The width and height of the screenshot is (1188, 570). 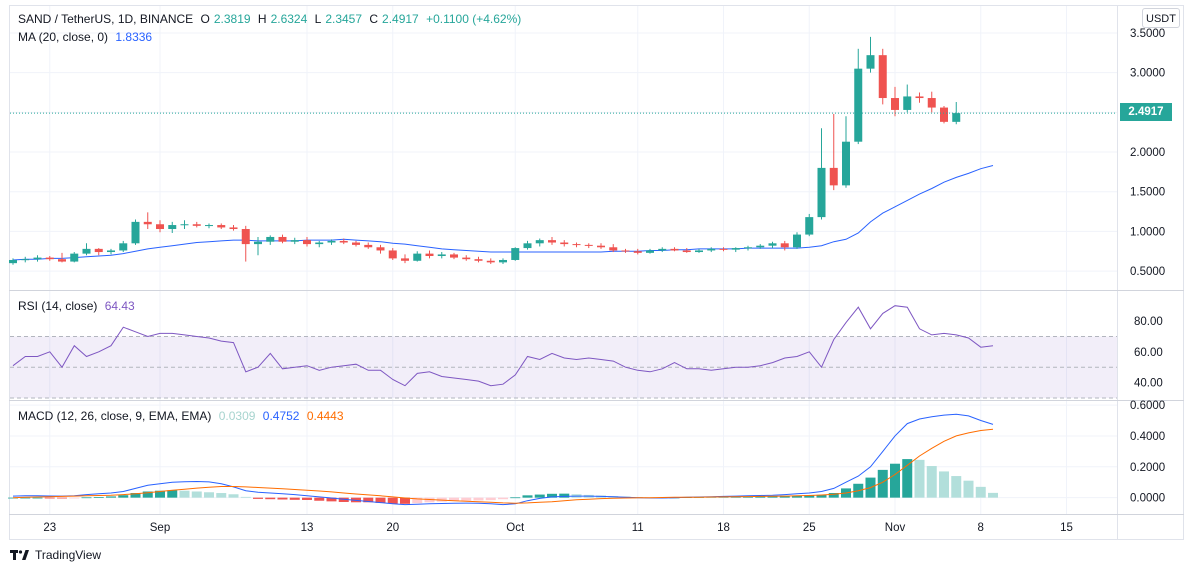 What do you see at coordinates (78, 306) in the screenshot?
I see `rsi-legend: RSI (14, close) 64.43` at bounding box center [78, 306].